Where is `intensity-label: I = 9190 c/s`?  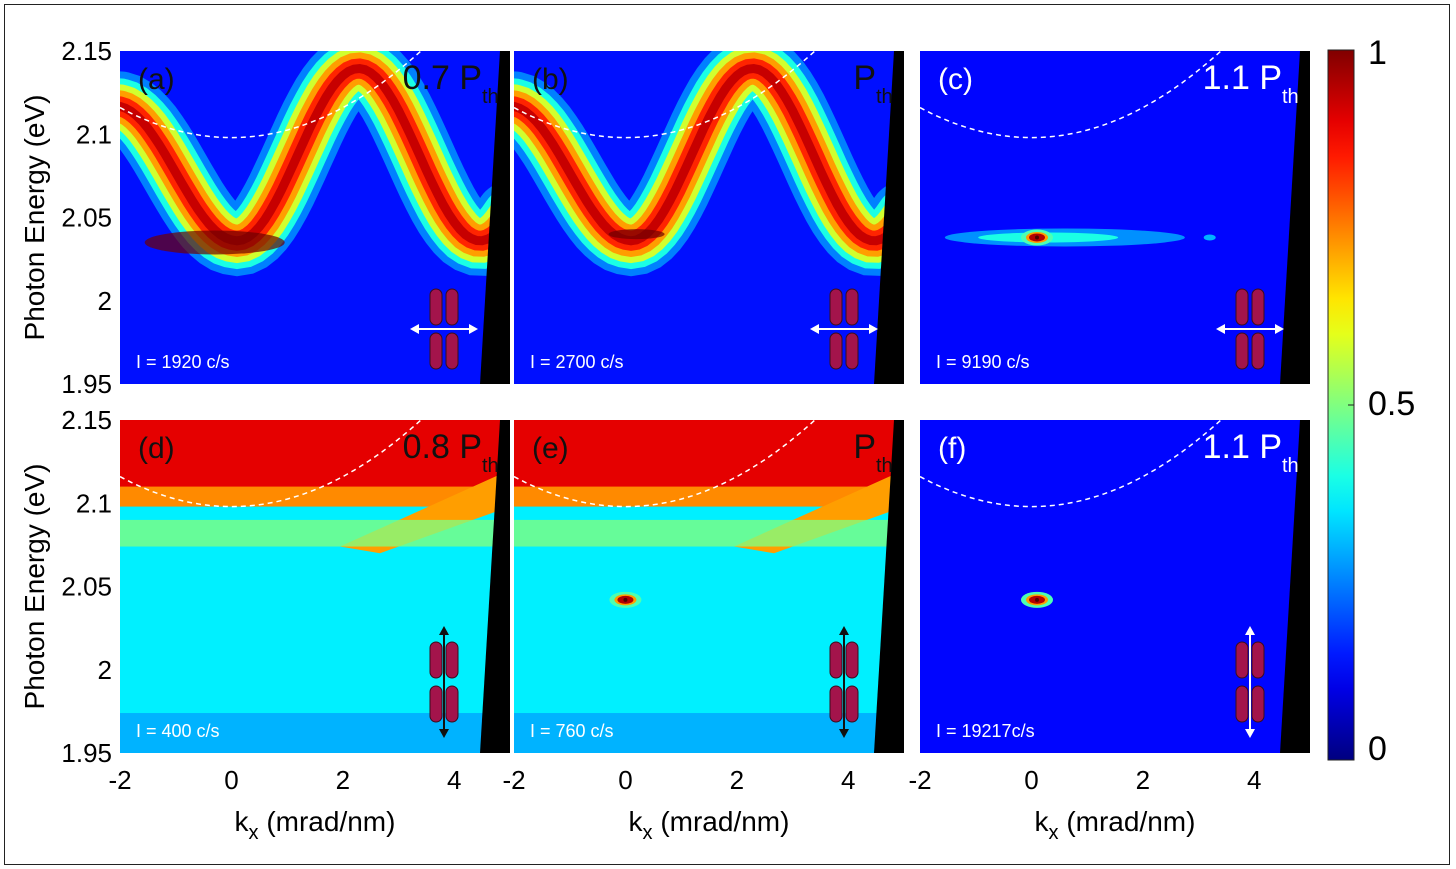
intensity-label: I = 9190 c/s is located at coordinates (983, 362).